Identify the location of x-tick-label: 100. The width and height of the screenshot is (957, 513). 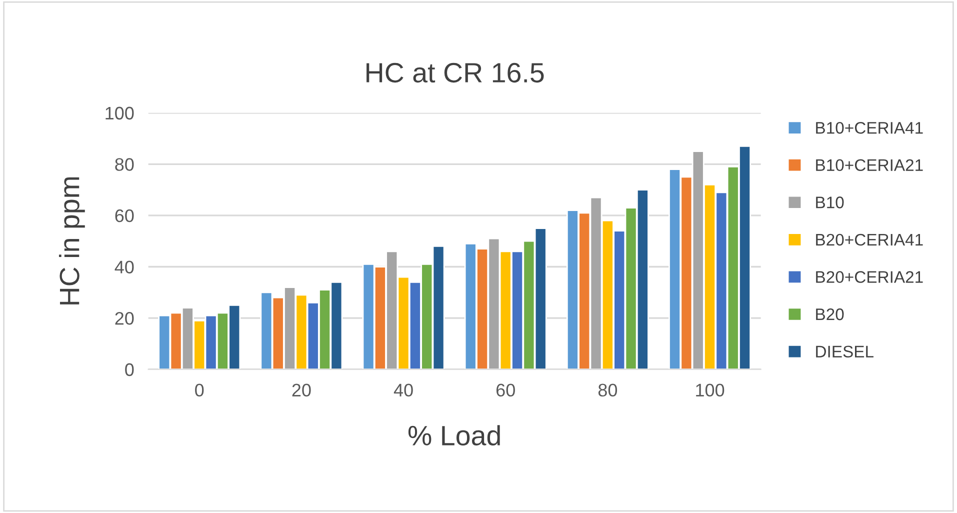
(710, 390).